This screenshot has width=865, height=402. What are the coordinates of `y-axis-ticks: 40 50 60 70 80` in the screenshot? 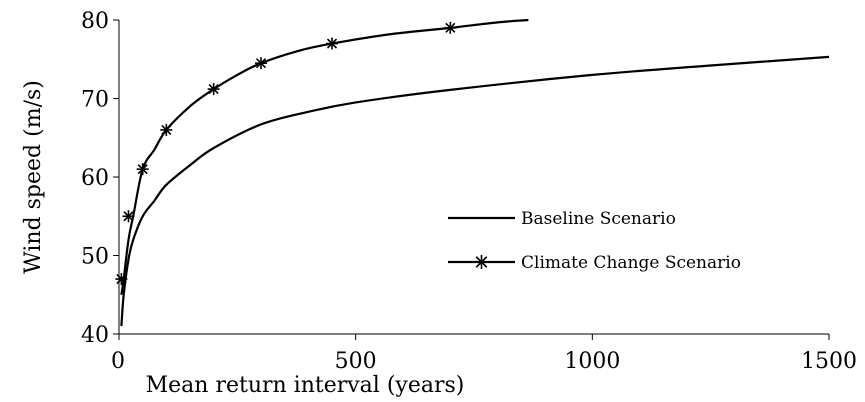 It's located at (100, 178).